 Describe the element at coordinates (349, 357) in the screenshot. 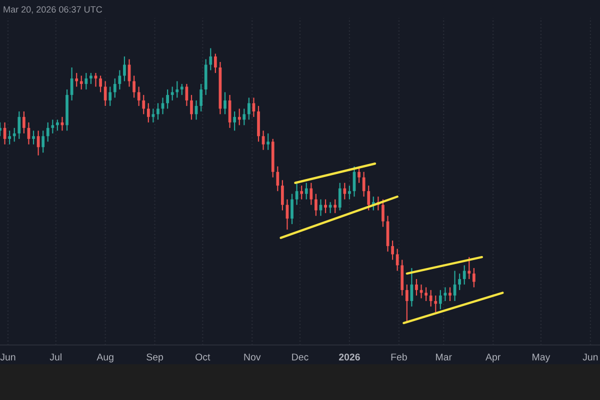

I see `x-tick-label: 2026` at that location.